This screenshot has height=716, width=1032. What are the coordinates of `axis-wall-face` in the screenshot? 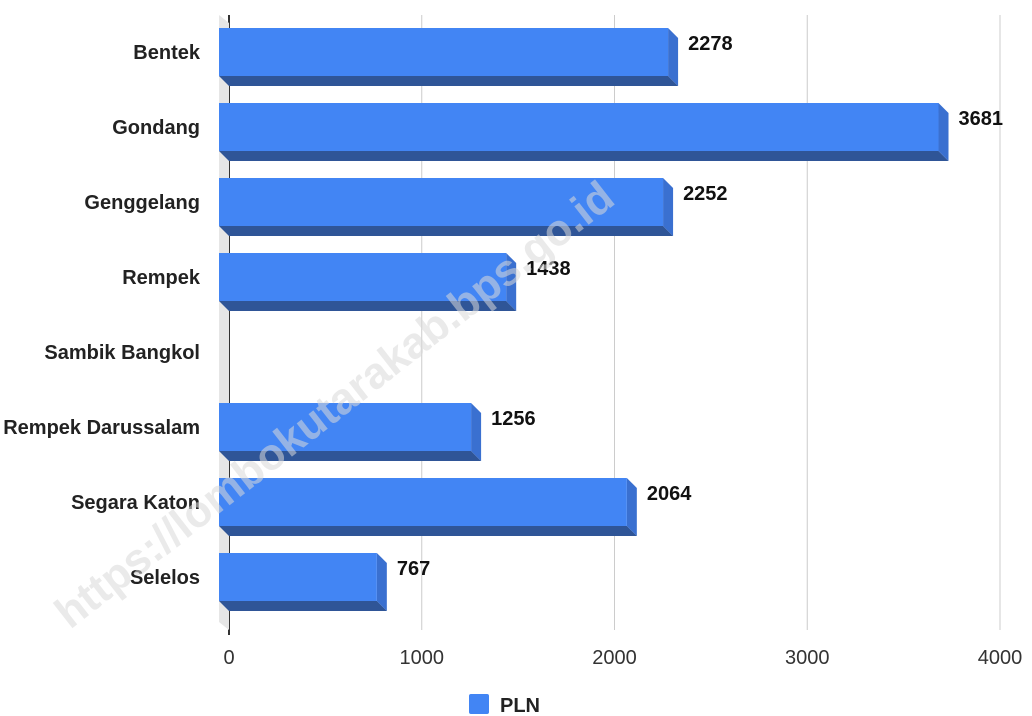 It's located at (224, 322).